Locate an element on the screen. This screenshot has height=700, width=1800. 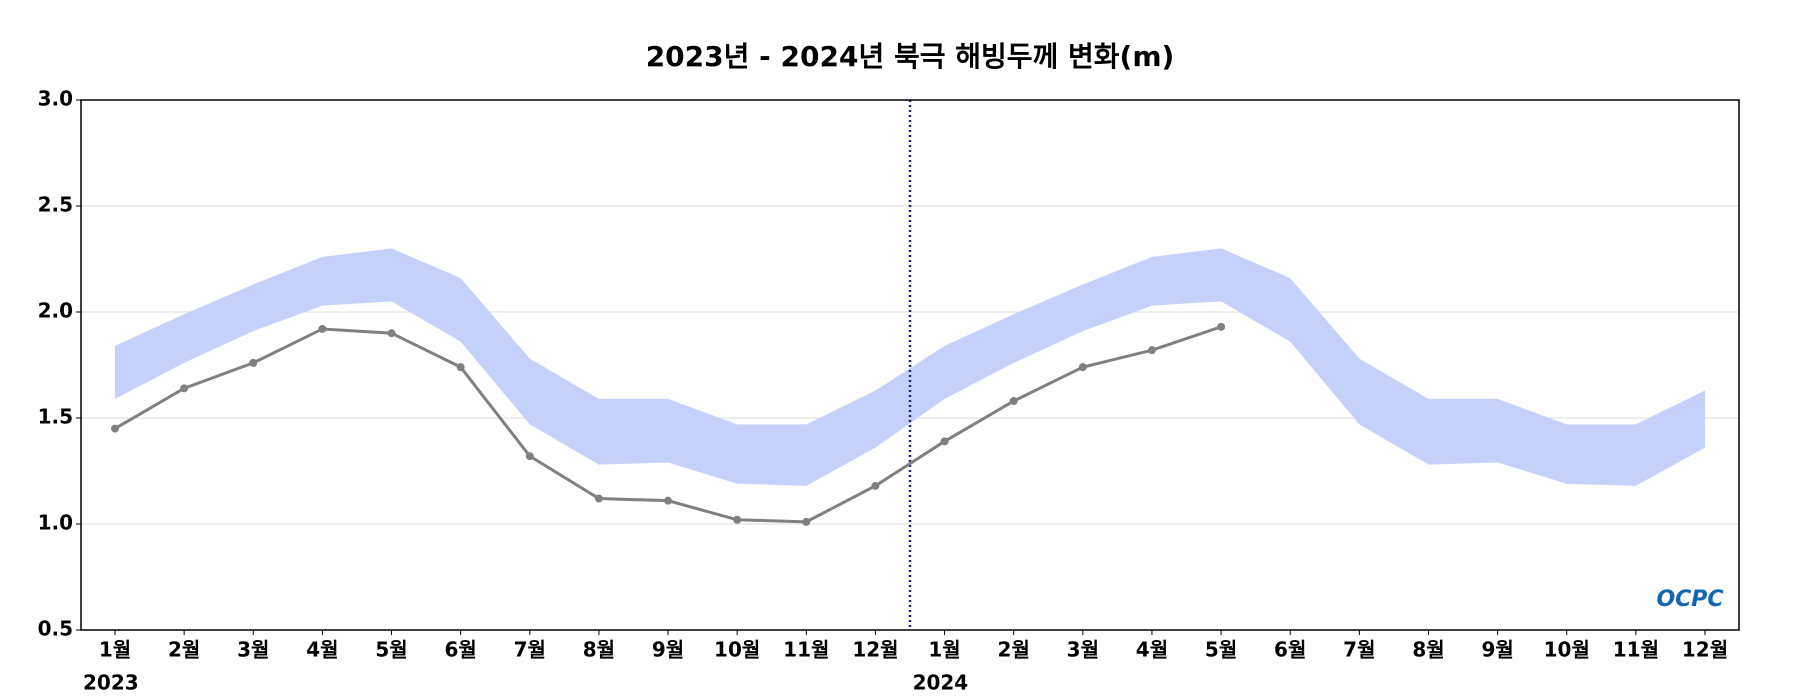
y-tick-label: 1.0 is located at coordinates (55, 523).